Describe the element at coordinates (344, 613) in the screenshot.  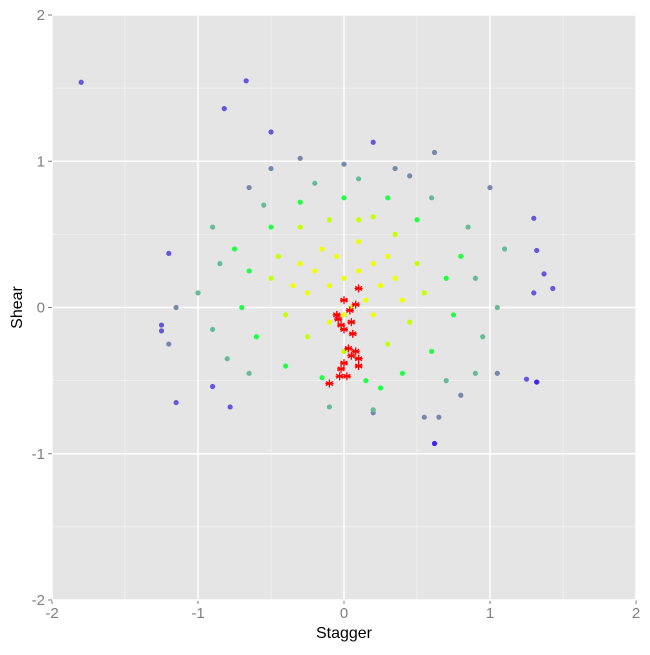
I see `x-tick-label: 0` at that location.